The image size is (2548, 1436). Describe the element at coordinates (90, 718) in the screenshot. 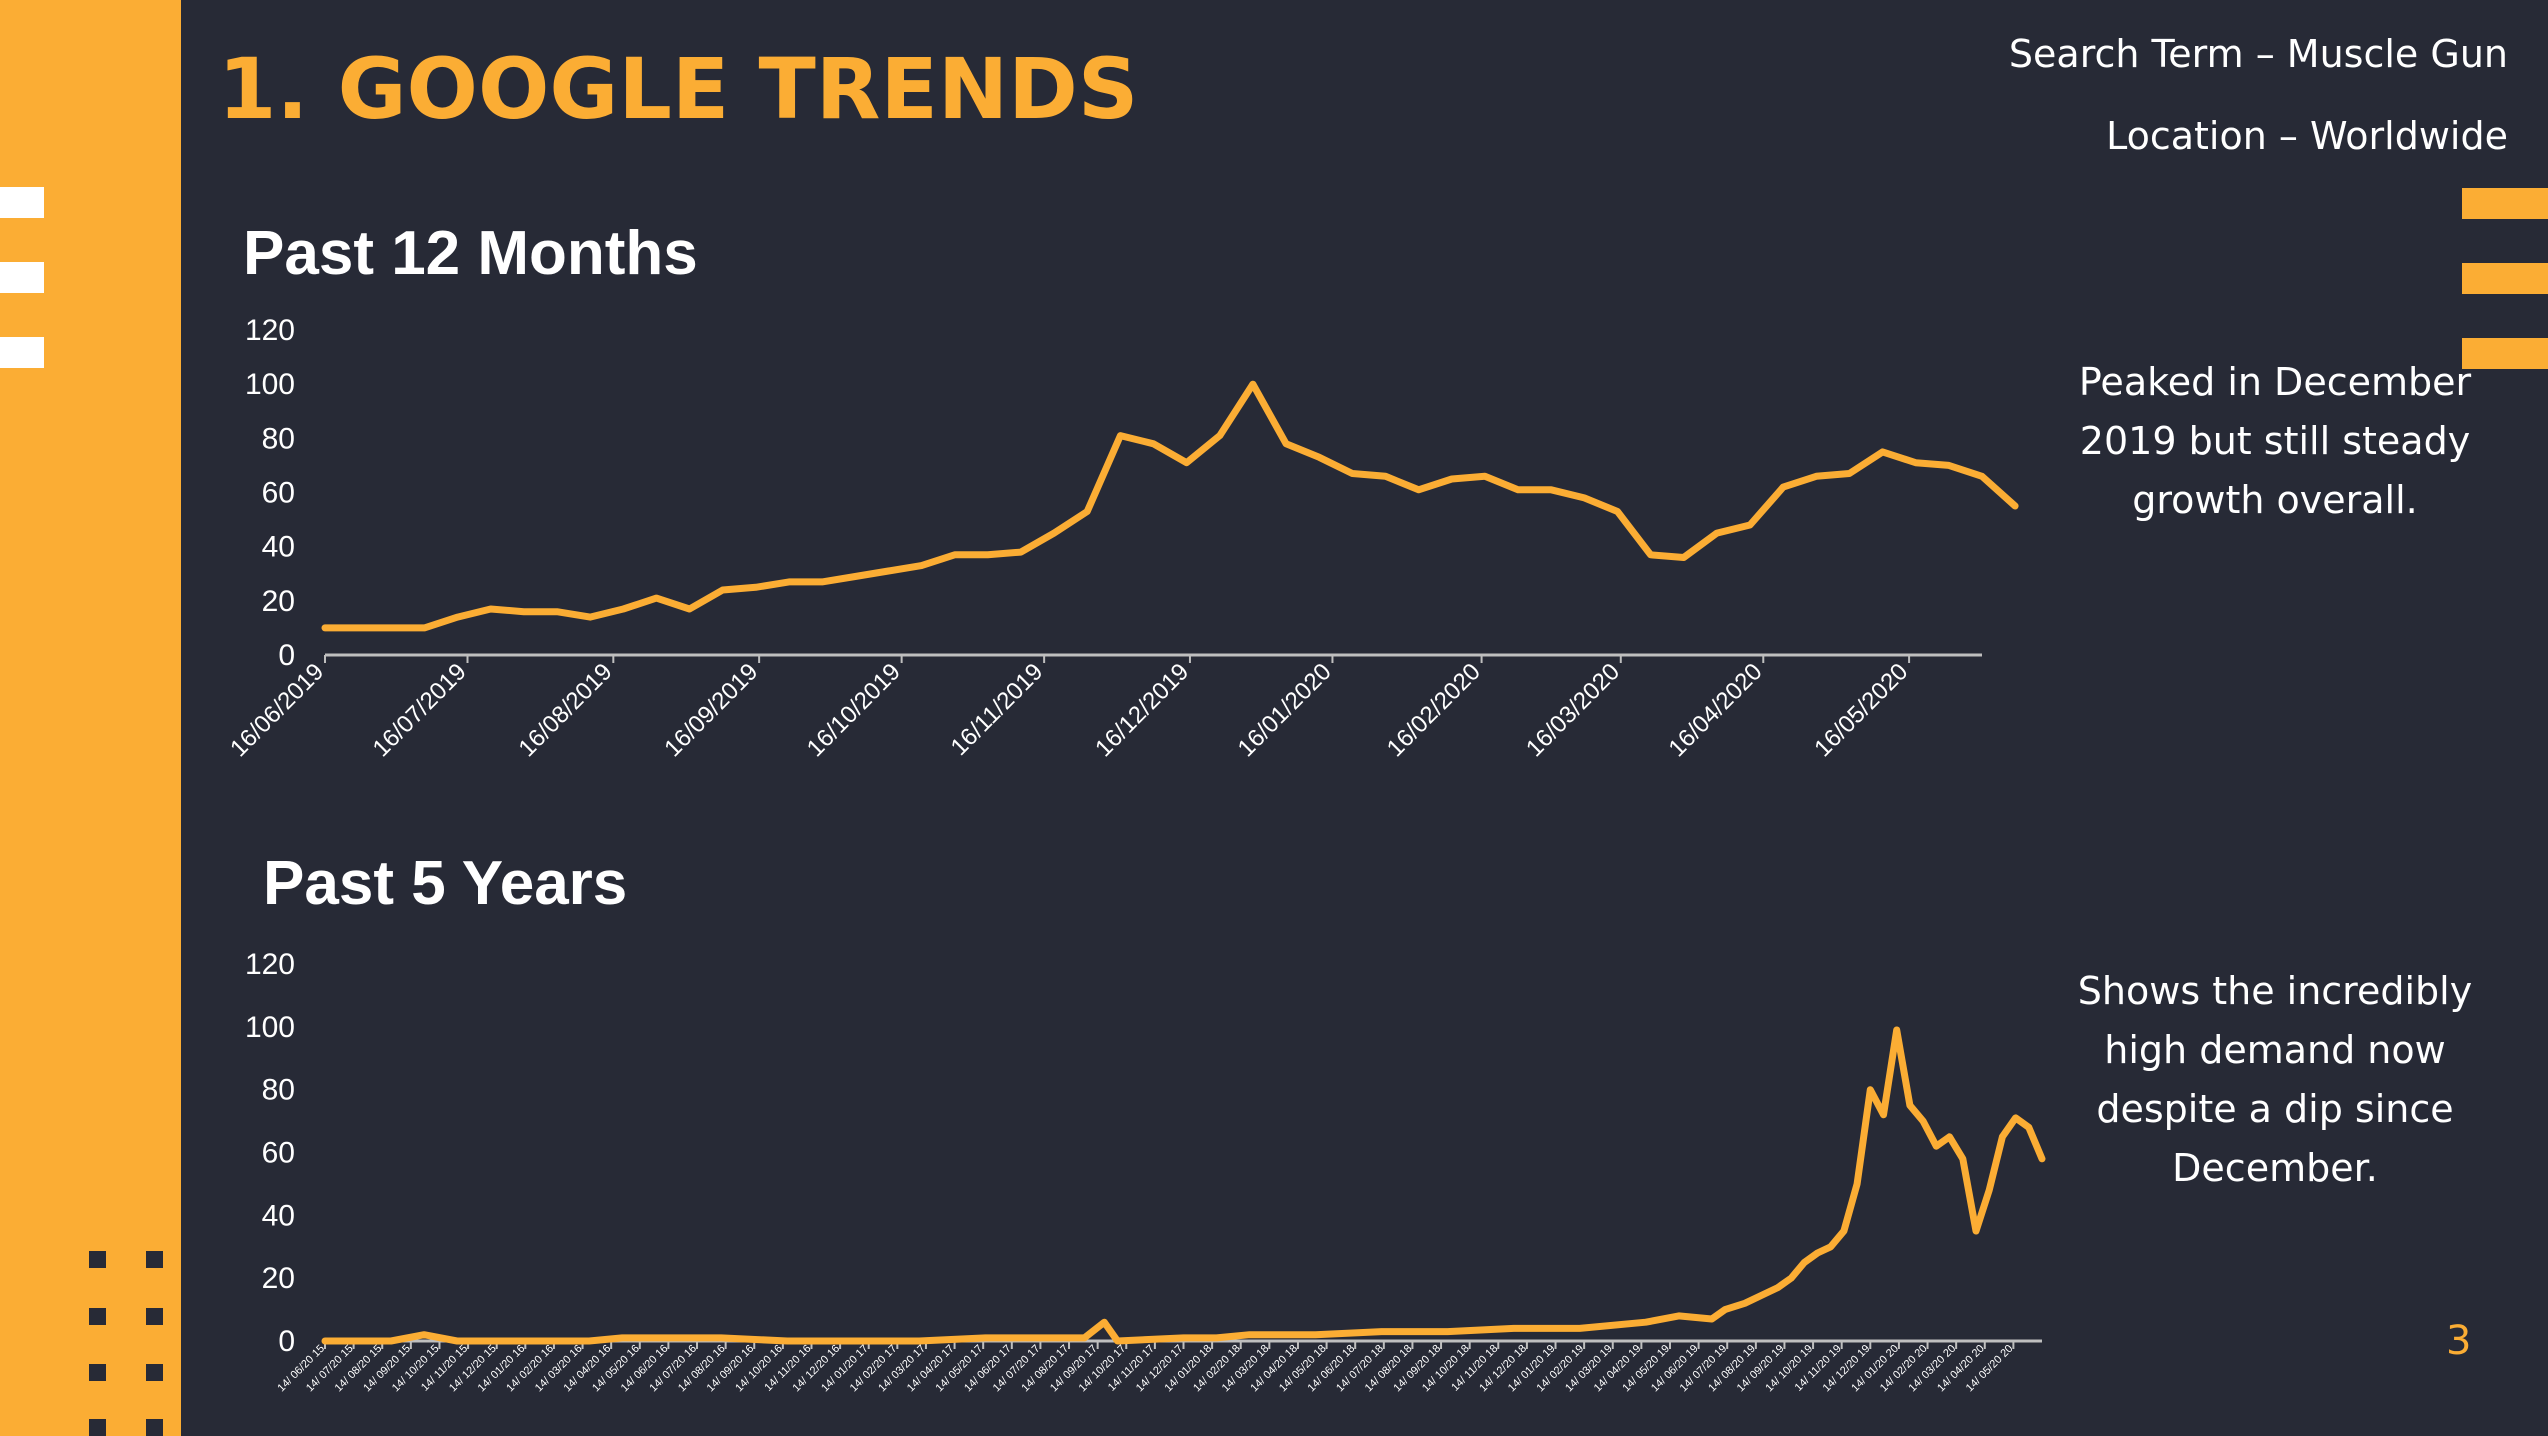

I see `left-accent-band` at that location.